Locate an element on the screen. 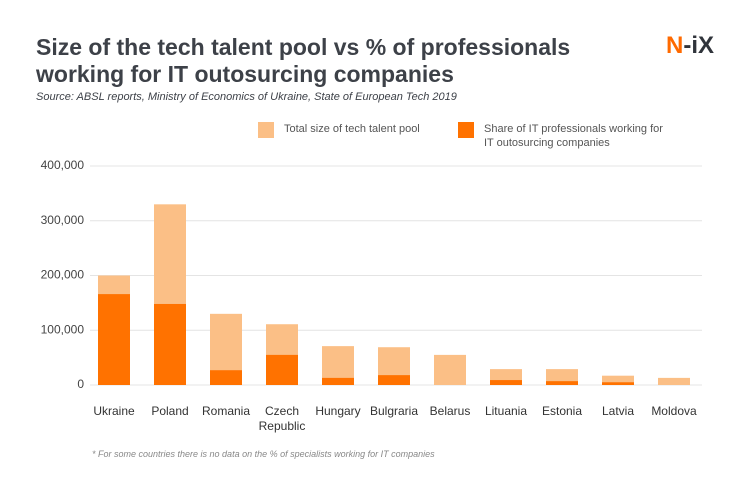 This screenshot has height=498, width=750. legend-label: Total size of tech talent pool is located at coordinates (352, 129).